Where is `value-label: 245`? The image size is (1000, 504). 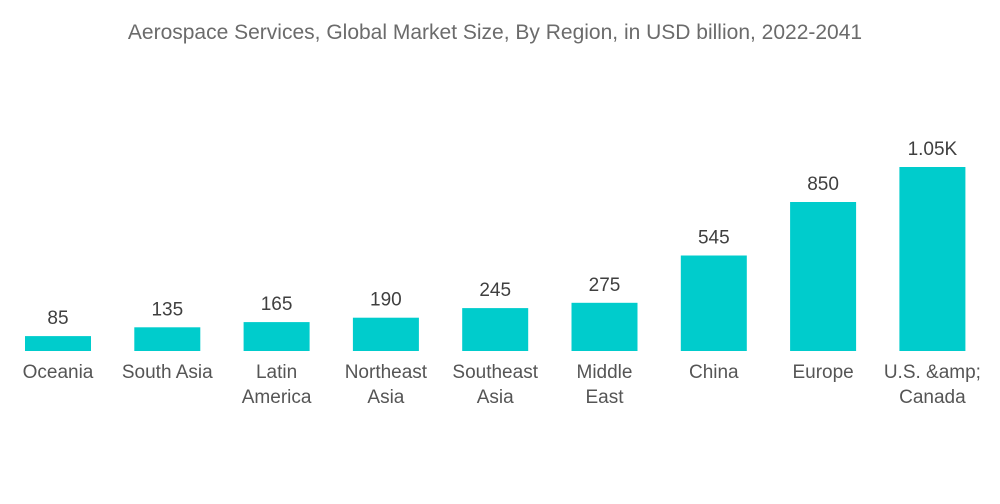 value-label: 245 is located at coordinates (495, 290).